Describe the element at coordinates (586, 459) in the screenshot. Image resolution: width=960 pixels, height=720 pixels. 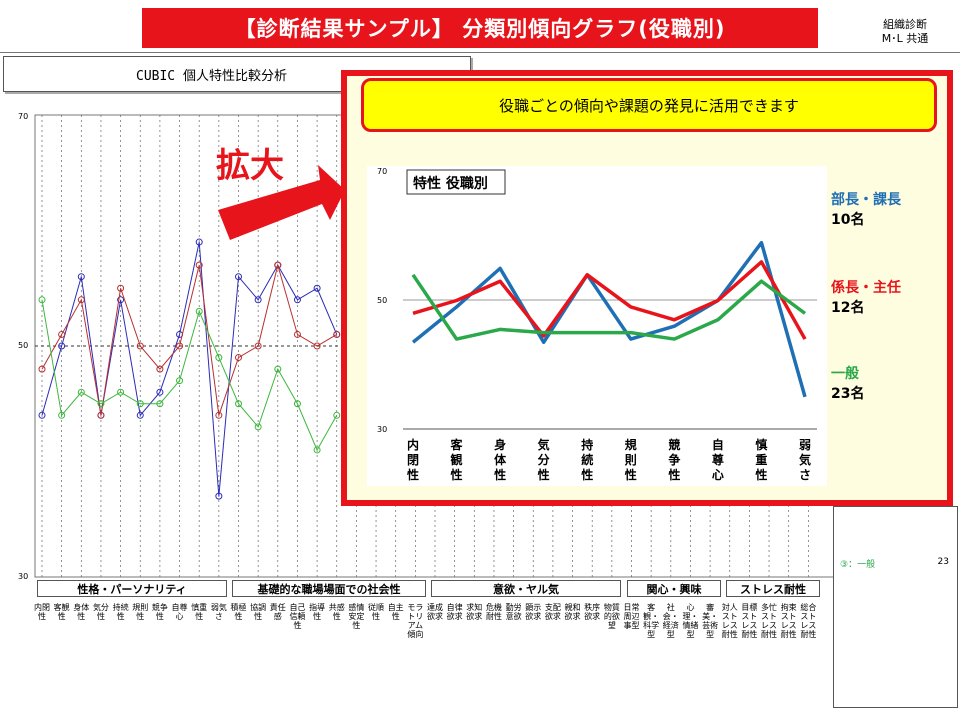
I see `inset-category-label: 持続性` at that location.